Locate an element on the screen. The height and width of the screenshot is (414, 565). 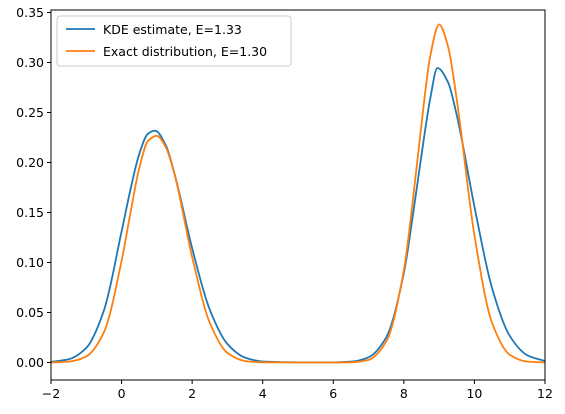
legend-box is located at coordinates (174, 41).